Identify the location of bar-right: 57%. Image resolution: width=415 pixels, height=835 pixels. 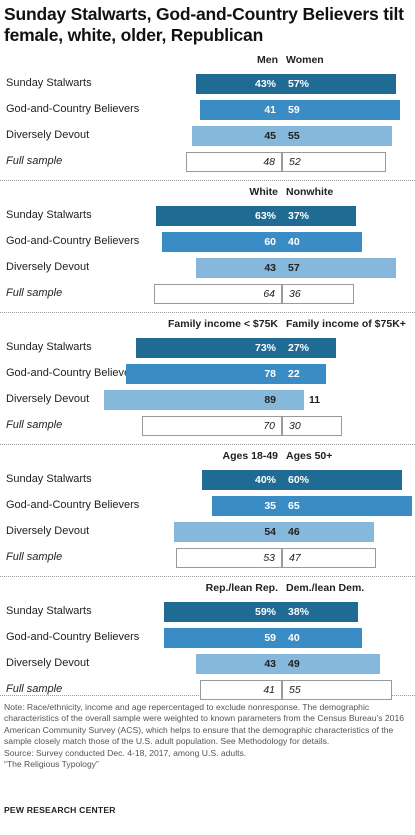
(339, 84).